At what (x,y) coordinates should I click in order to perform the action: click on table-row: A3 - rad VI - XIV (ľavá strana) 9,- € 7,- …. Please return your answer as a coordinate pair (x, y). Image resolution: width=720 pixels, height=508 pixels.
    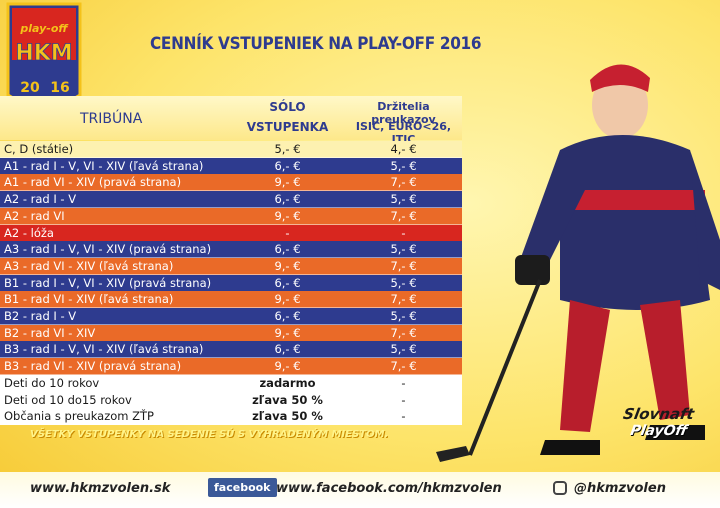
    Looking at the image, I should click on (231, 266).